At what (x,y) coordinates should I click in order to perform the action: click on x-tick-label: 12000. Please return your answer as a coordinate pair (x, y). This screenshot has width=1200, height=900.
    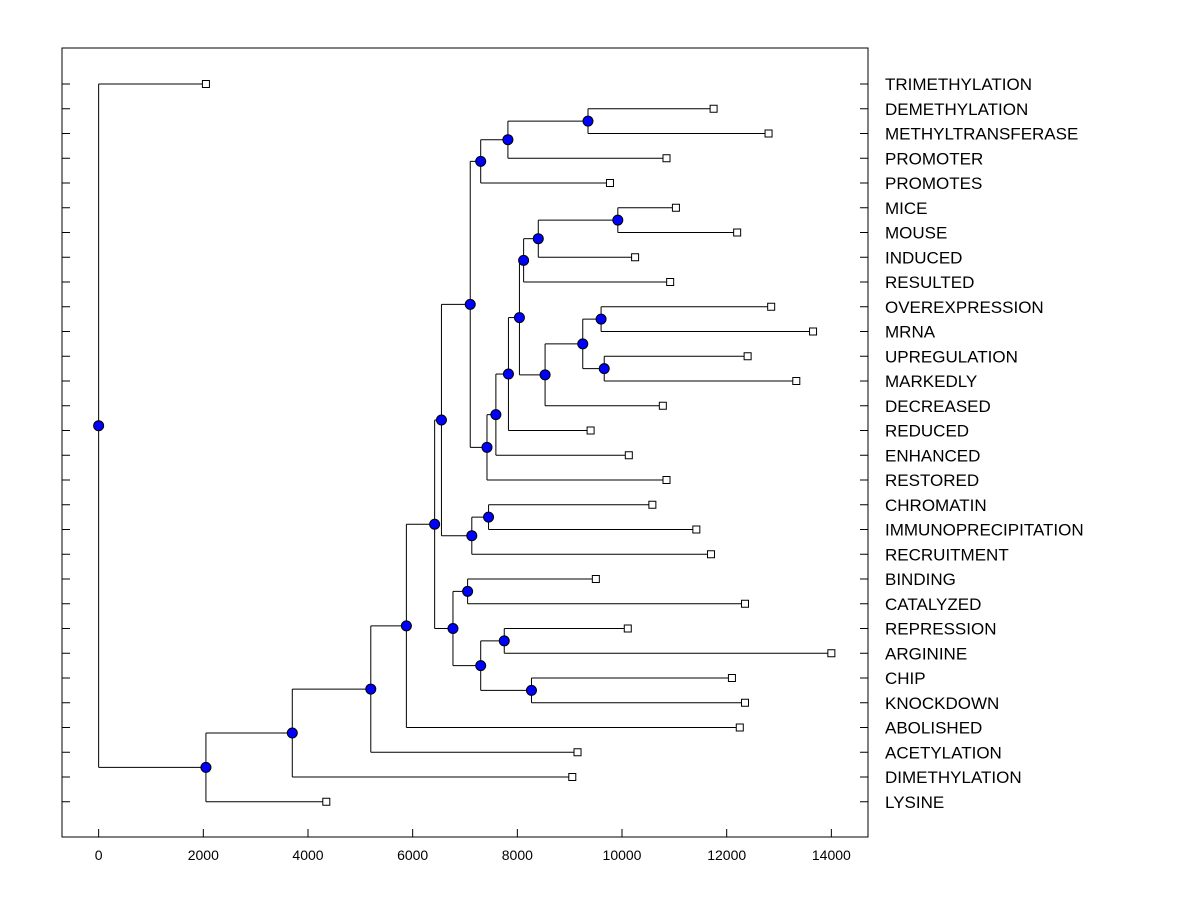
    Looking at the image, I should click on (726, 855).